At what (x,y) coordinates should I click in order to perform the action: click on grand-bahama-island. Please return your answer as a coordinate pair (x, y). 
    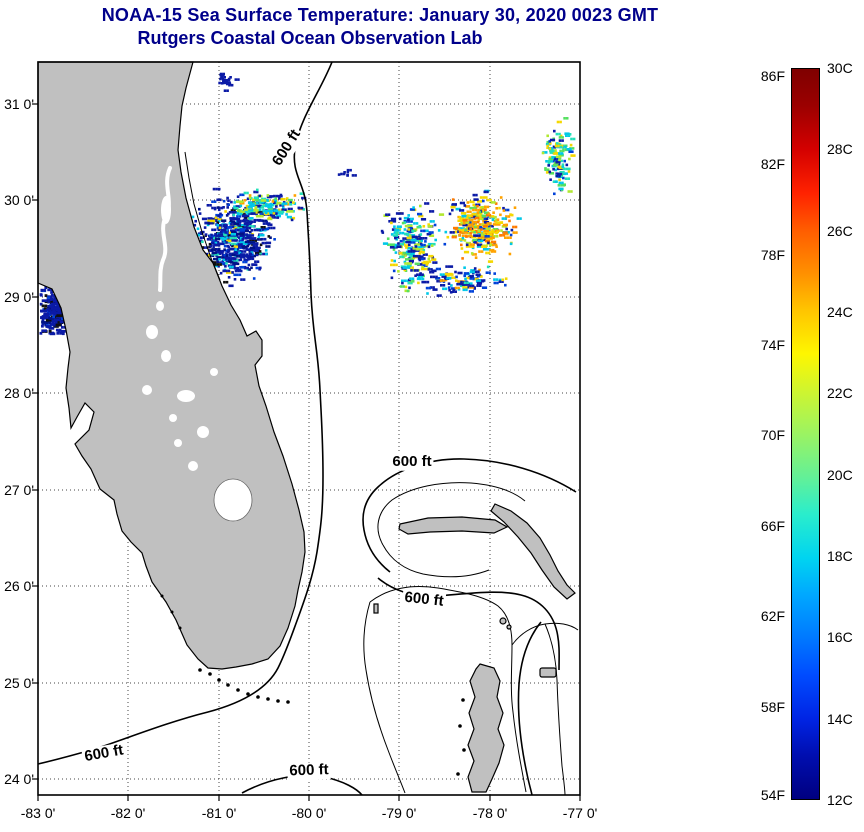
    Looking at the image, I should click on (453, 525).